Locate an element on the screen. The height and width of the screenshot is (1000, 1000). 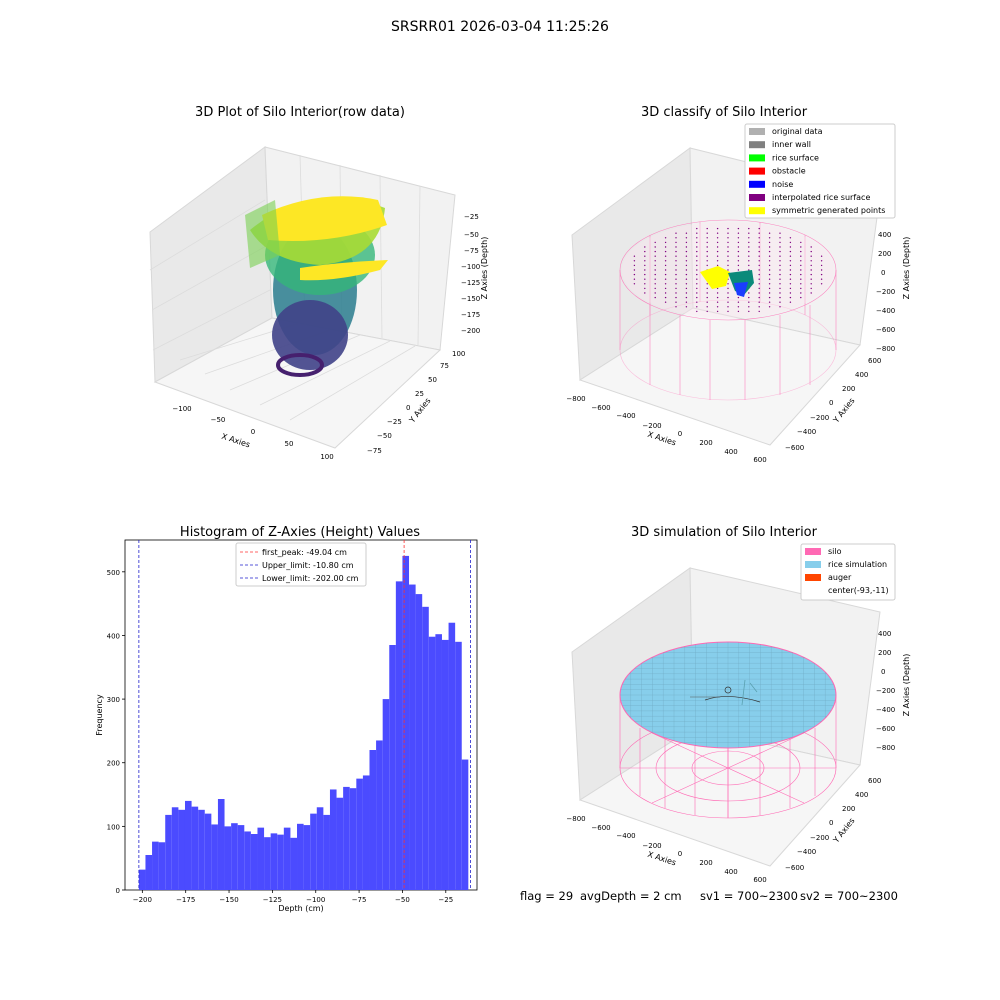
legend-label: noise is located at coordinates (782, 184).